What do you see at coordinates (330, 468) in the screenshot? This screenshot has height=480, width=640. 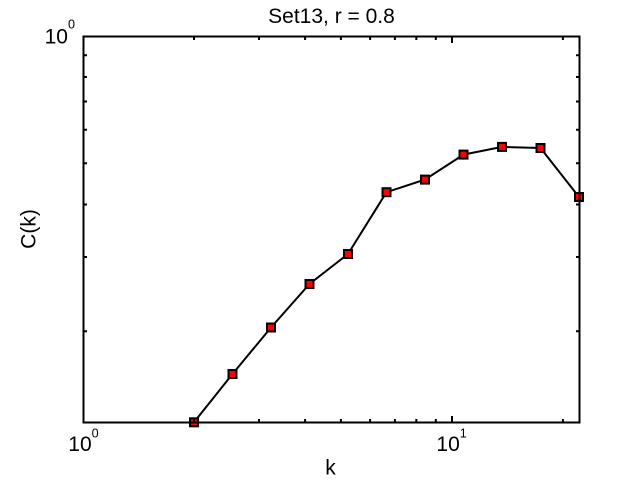 I see `svg-text: k` at bounding box center [330, 468].